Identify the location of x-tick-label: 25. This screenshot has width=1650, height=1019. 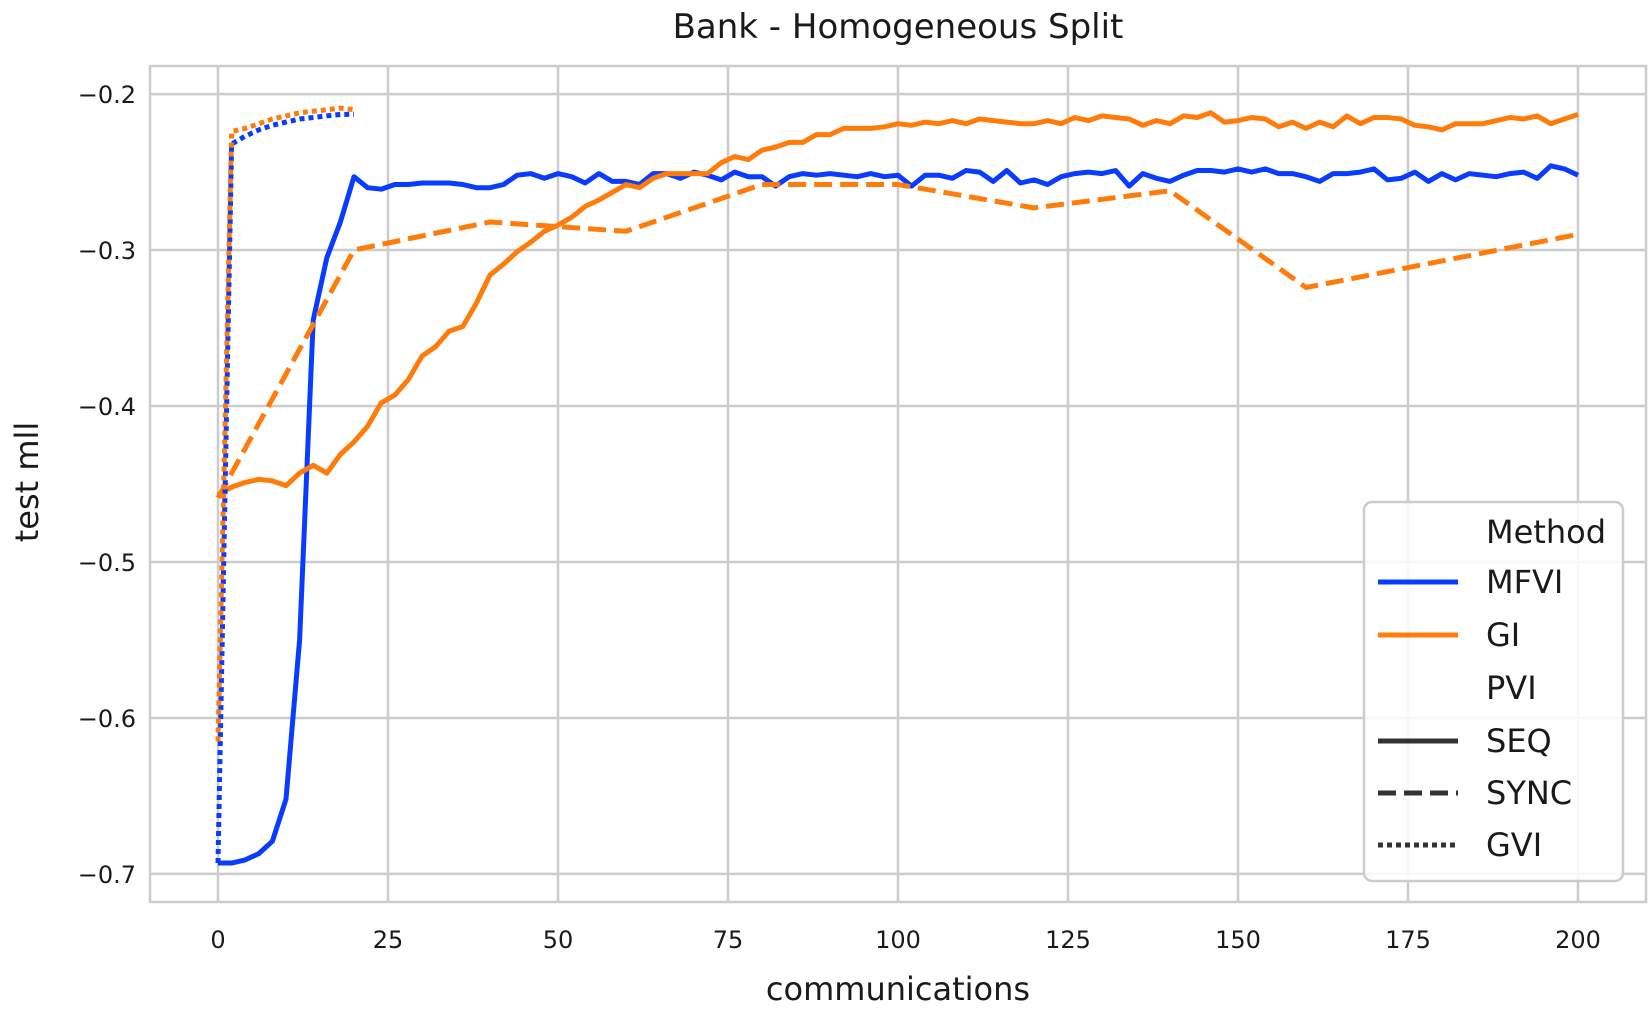
(388, 940).